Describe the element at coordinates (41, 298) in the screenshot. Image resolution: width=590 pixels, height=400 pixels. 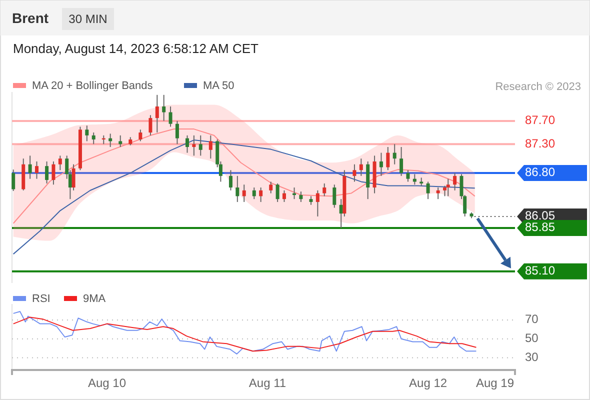
I see `legend-label: RSI` at that location.